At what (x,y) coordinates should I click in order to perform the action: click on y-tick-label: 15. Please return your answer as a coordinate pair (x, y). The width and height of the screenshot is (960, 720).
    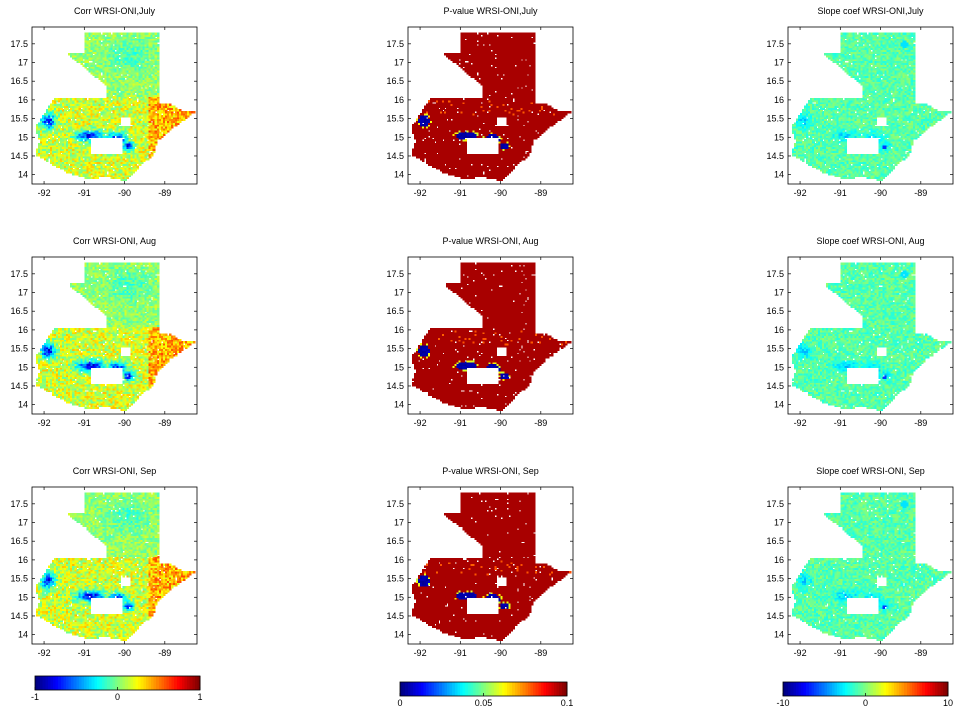
    Looking at the image, I should click on (23, 137).